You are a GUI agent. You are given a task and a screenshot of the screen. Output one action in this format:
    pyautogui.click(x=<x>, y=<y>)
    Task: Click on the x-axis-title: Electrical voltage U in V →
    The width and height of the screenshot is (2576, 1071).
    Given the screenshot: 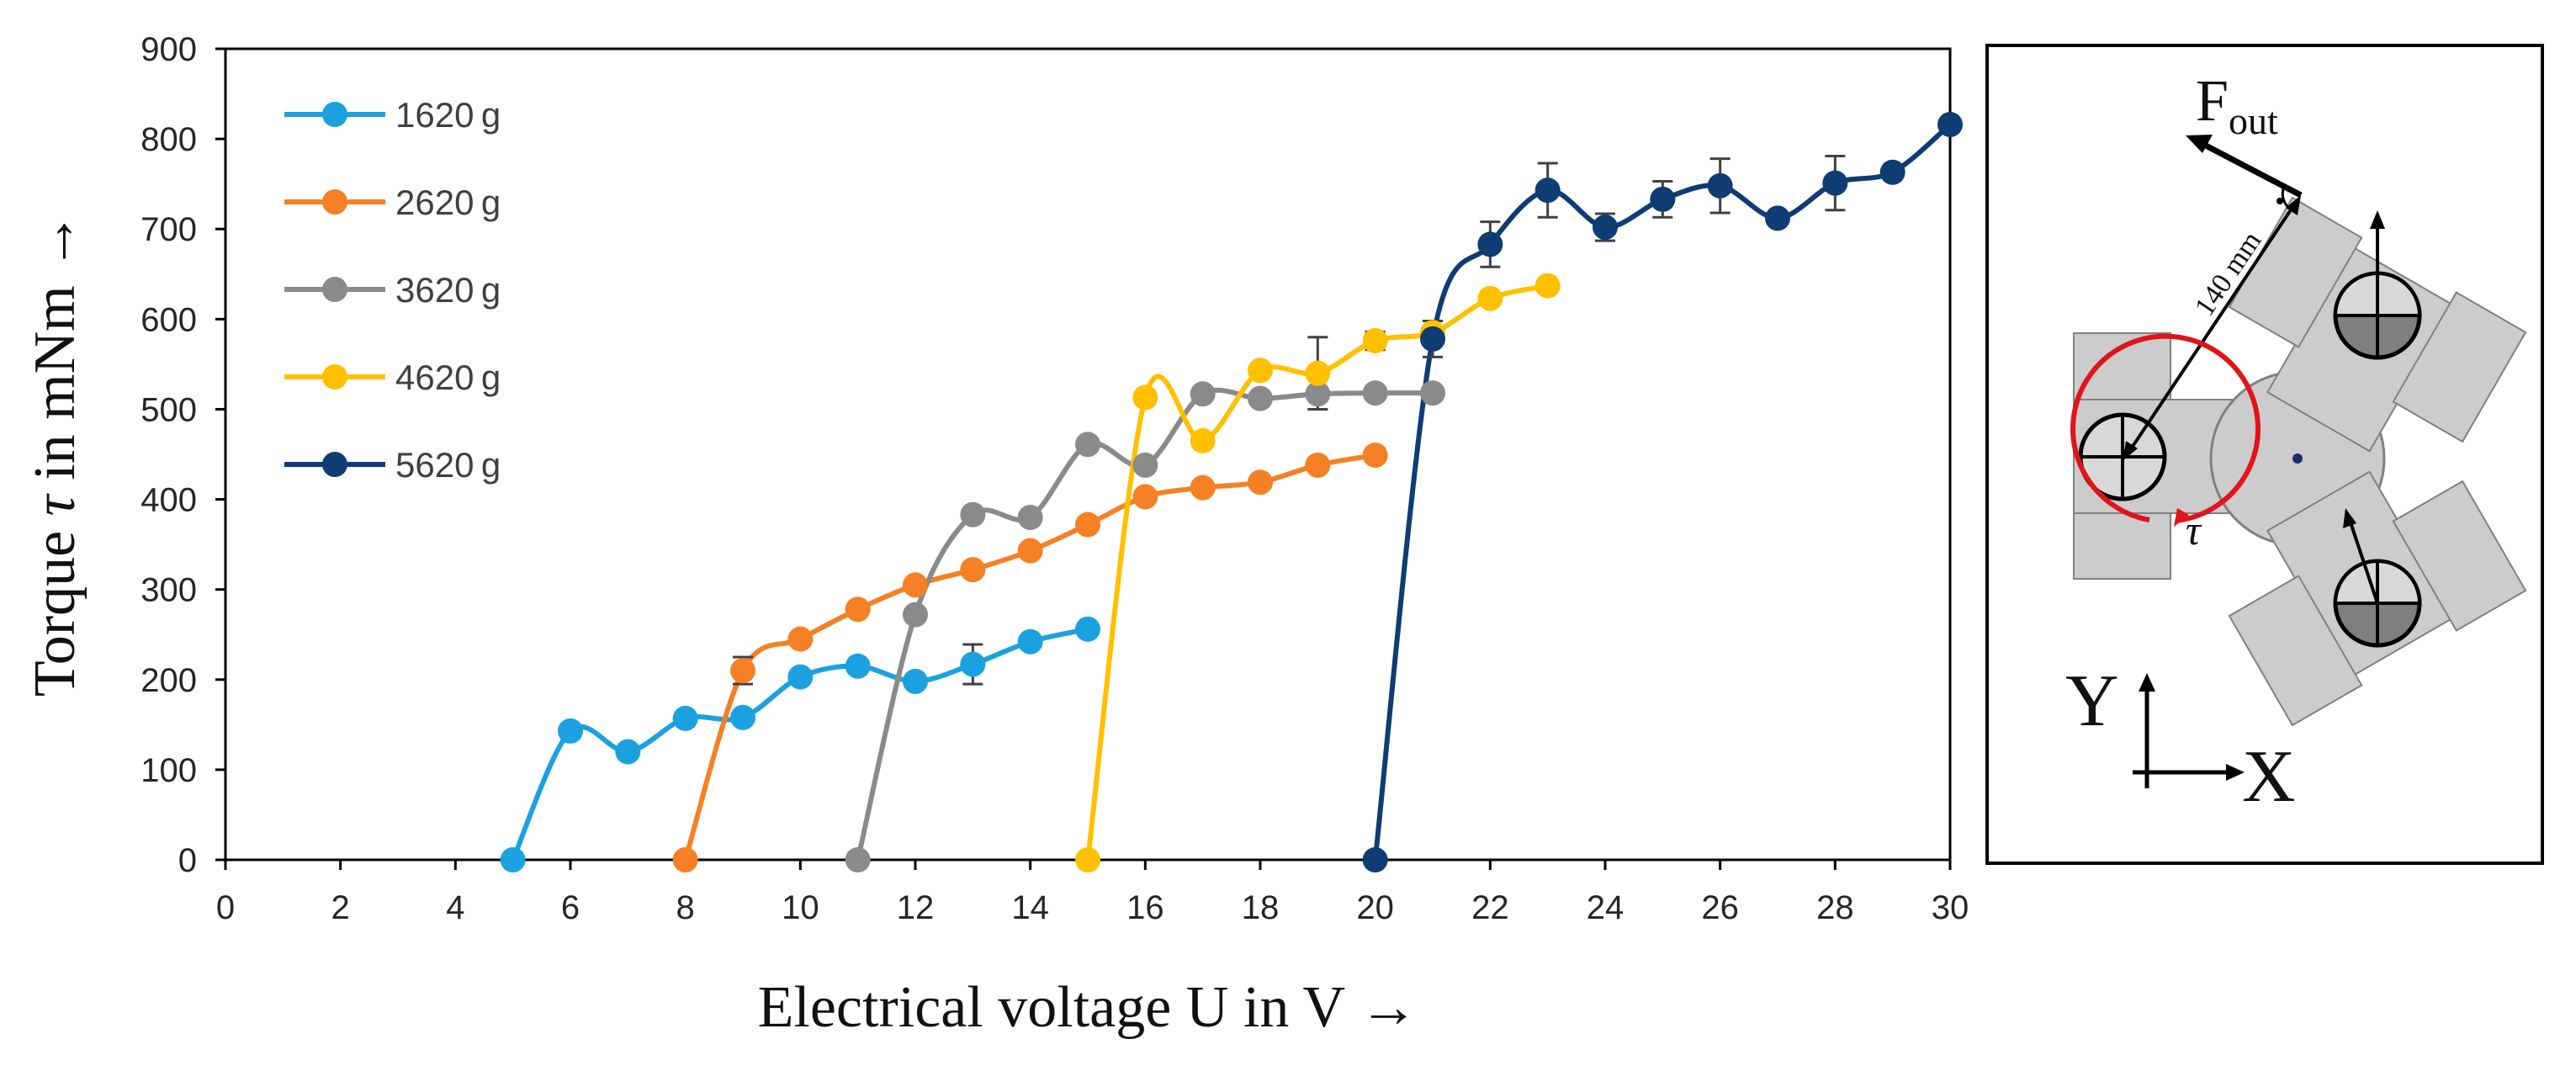 What is the action you would take?
    pyautogui.click(x=1088, y=1007)
    